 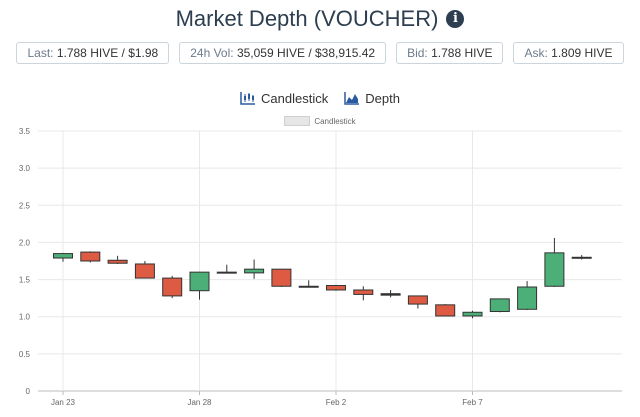 I want to click on stat-last: Last: 1.788 HIVE / $1.98, so click(x=93, y=53).